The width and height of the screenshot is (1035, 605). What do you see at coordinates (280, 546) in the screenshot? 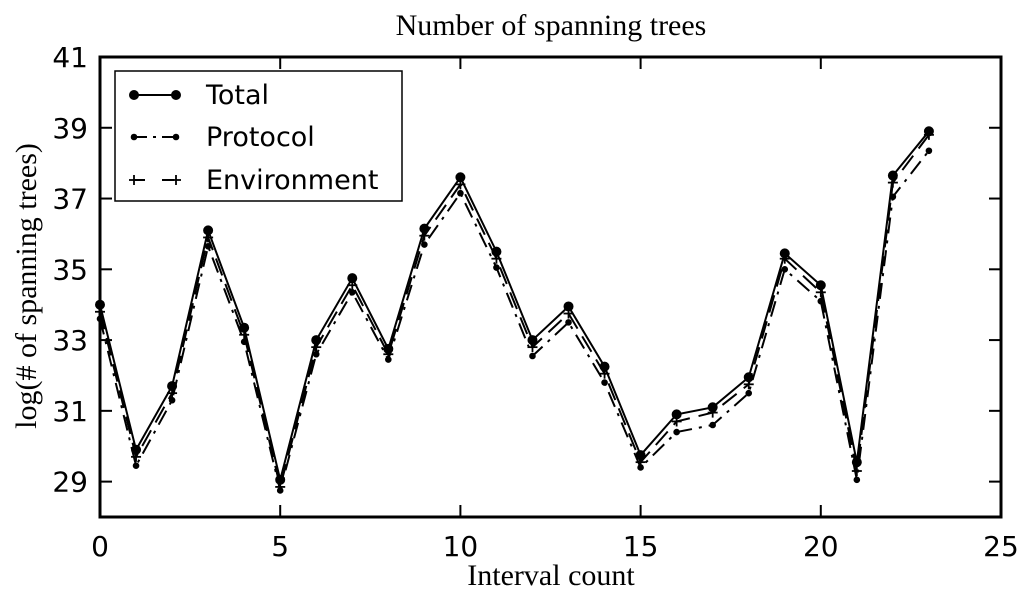
I see `x-tick-label: 5` at bounding box center [280, 546].